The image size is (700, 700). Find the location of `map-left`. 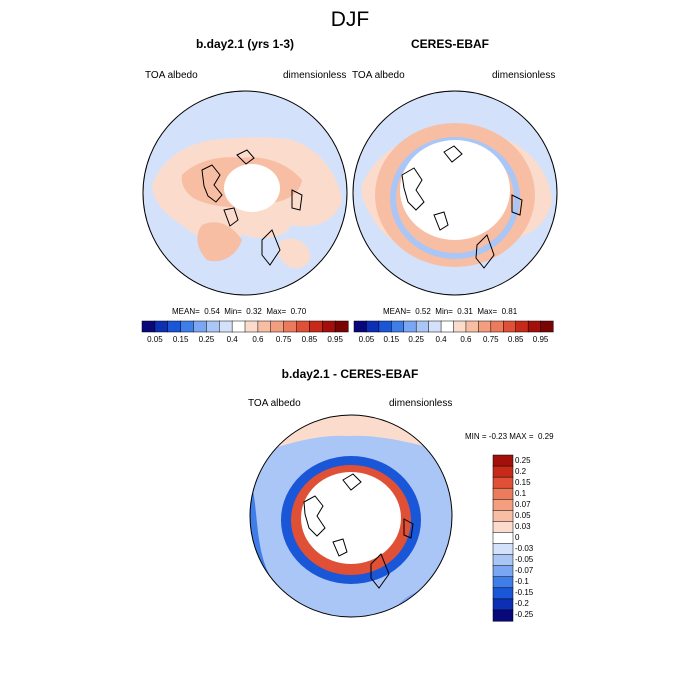

map-left is located at coordinates (245, 193).